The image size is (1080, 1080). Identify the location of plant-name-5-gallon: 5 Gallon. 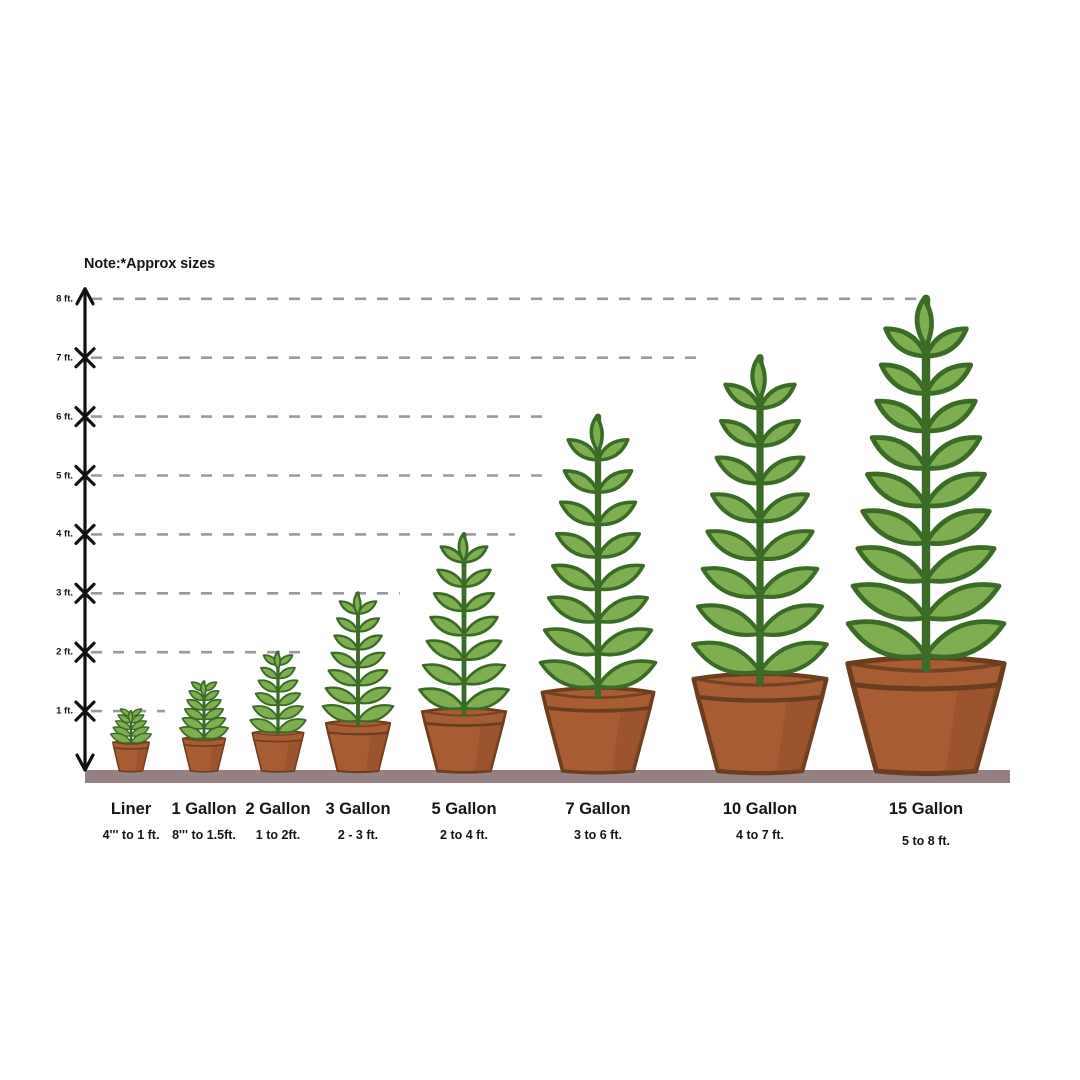
(464, 809).